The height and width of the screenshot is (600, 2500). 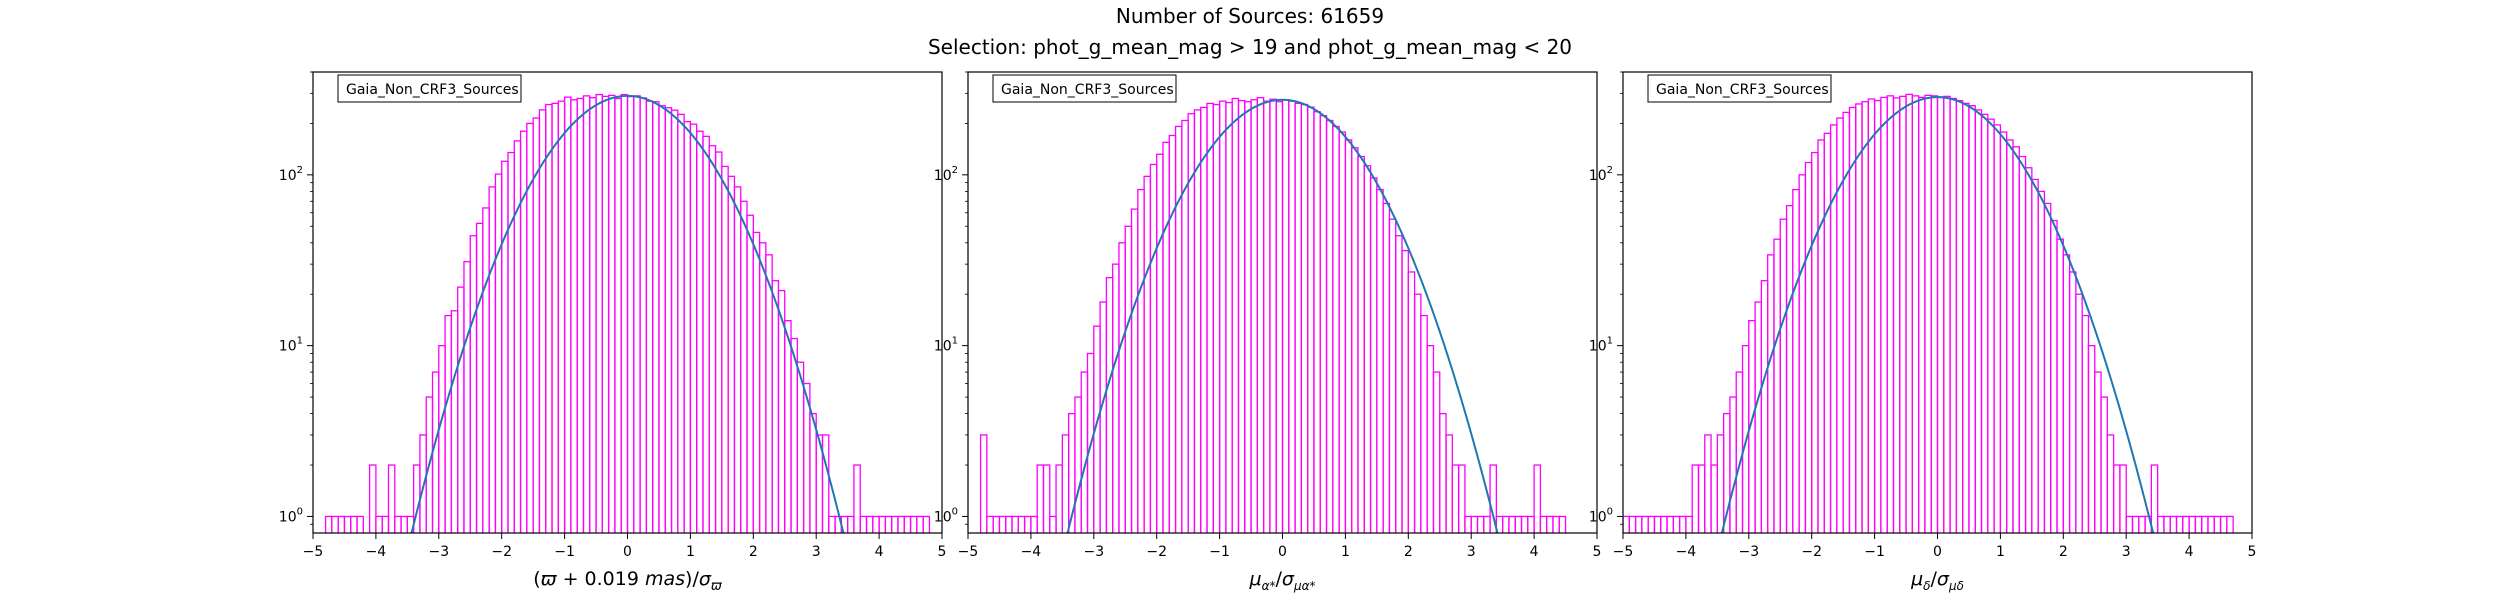 What do you see at coordinates (1156, 552) in the screenshot?
I see `x-tick-label: −2` at bounding box center [1156, 552].